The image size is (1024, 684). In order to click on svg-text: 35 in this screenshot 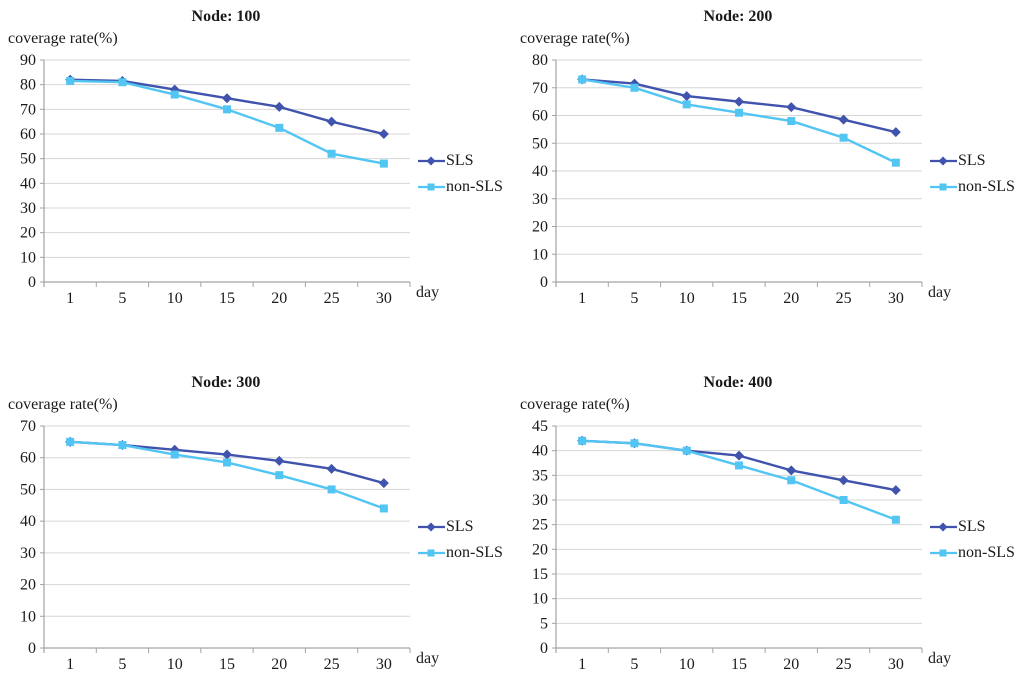, I will do `click(540, 475)`.